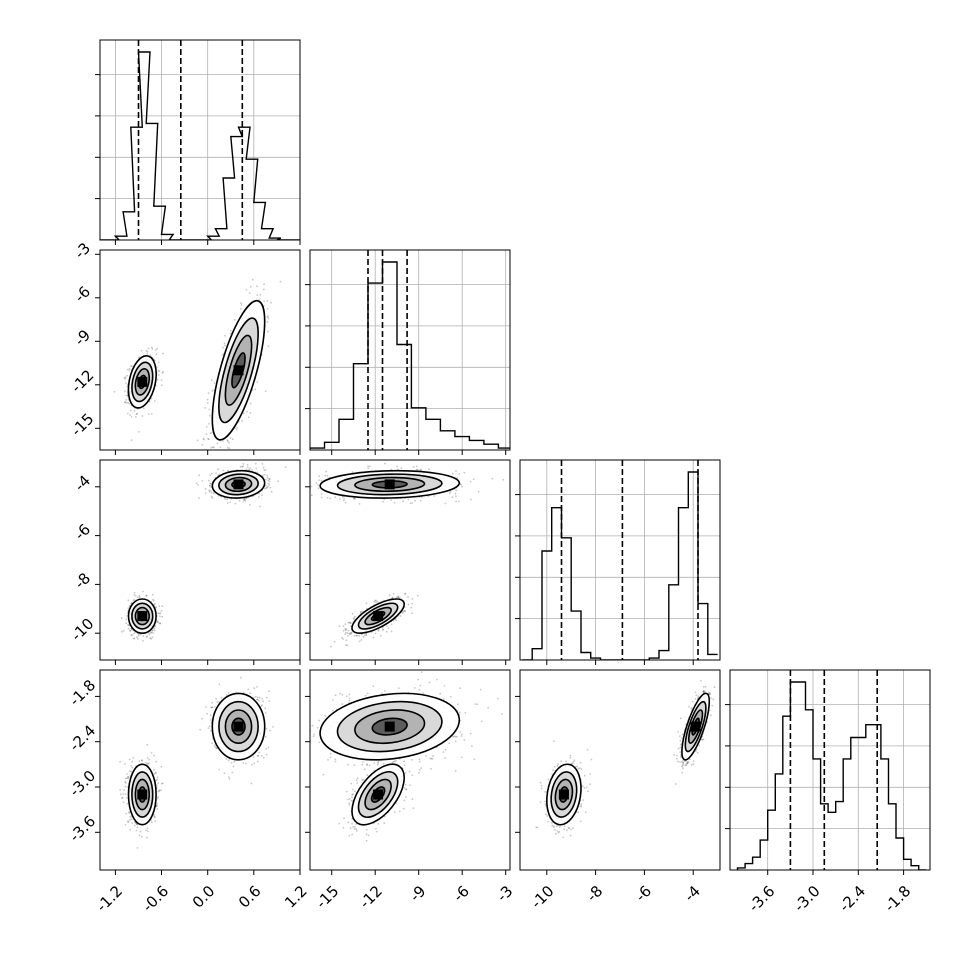 The width and height of the screenshot is (970, 970). I want to click on panel-frame, so click(200, 560).